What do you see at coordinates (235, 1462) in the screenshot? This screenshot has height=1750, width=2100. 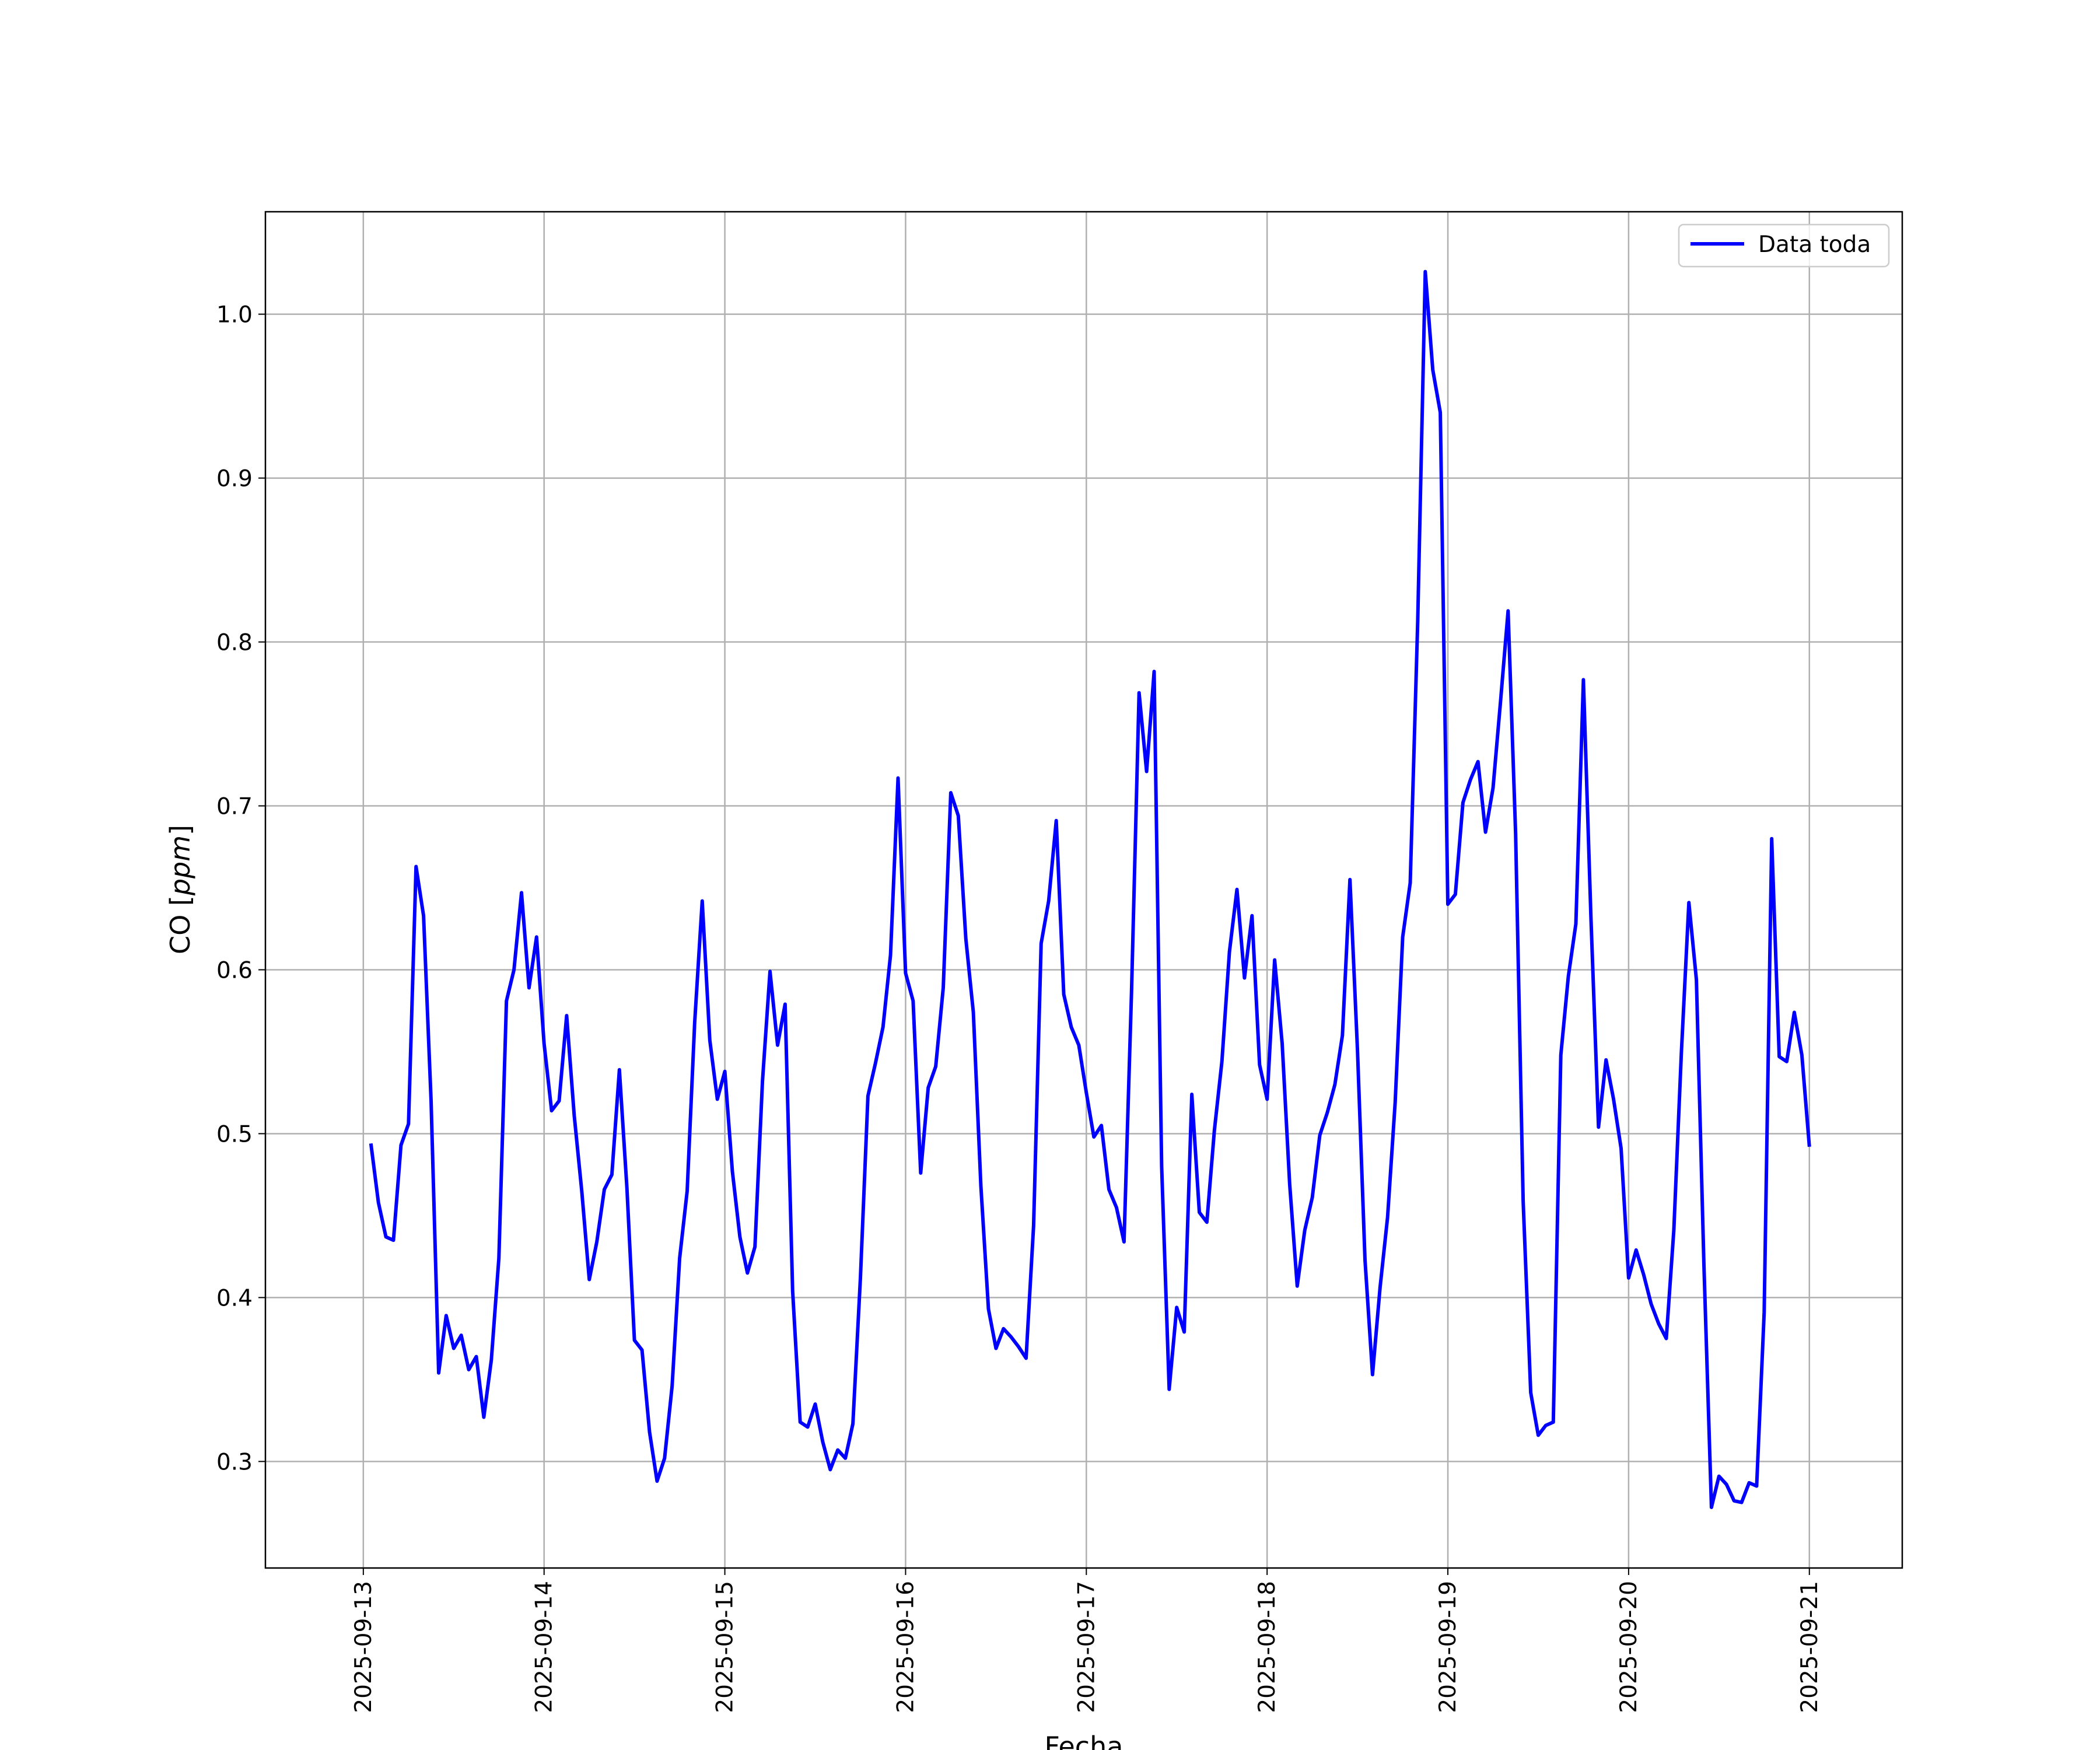 I see `y-tick-label: 0.3` at bounding box center [235, 1462].